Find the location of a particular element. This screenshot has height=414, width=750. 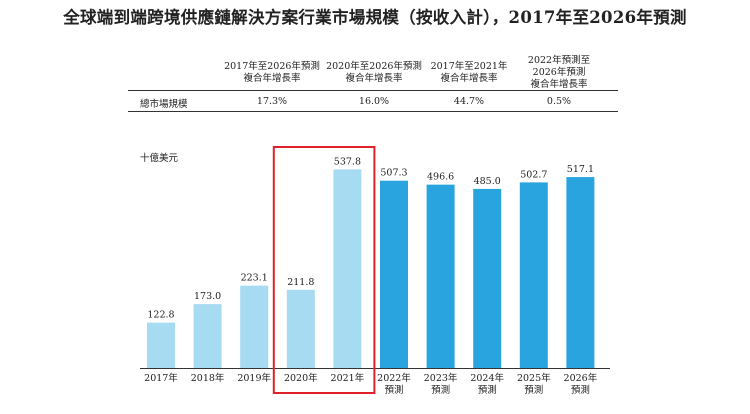

bar-value-label: 537.8 is located at coordinates (347, 161).